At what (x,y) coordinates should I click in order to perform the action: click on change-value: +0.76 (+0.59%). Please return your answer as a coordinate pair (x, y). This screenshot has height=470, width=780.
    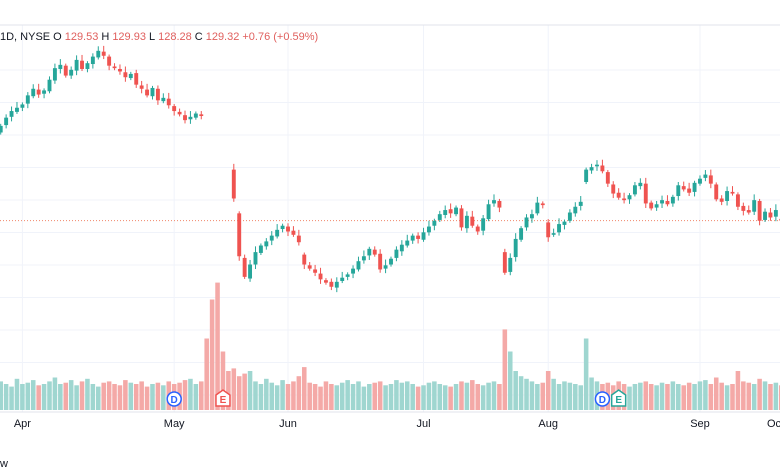
    Looking at the image, I should click on (280, 37).